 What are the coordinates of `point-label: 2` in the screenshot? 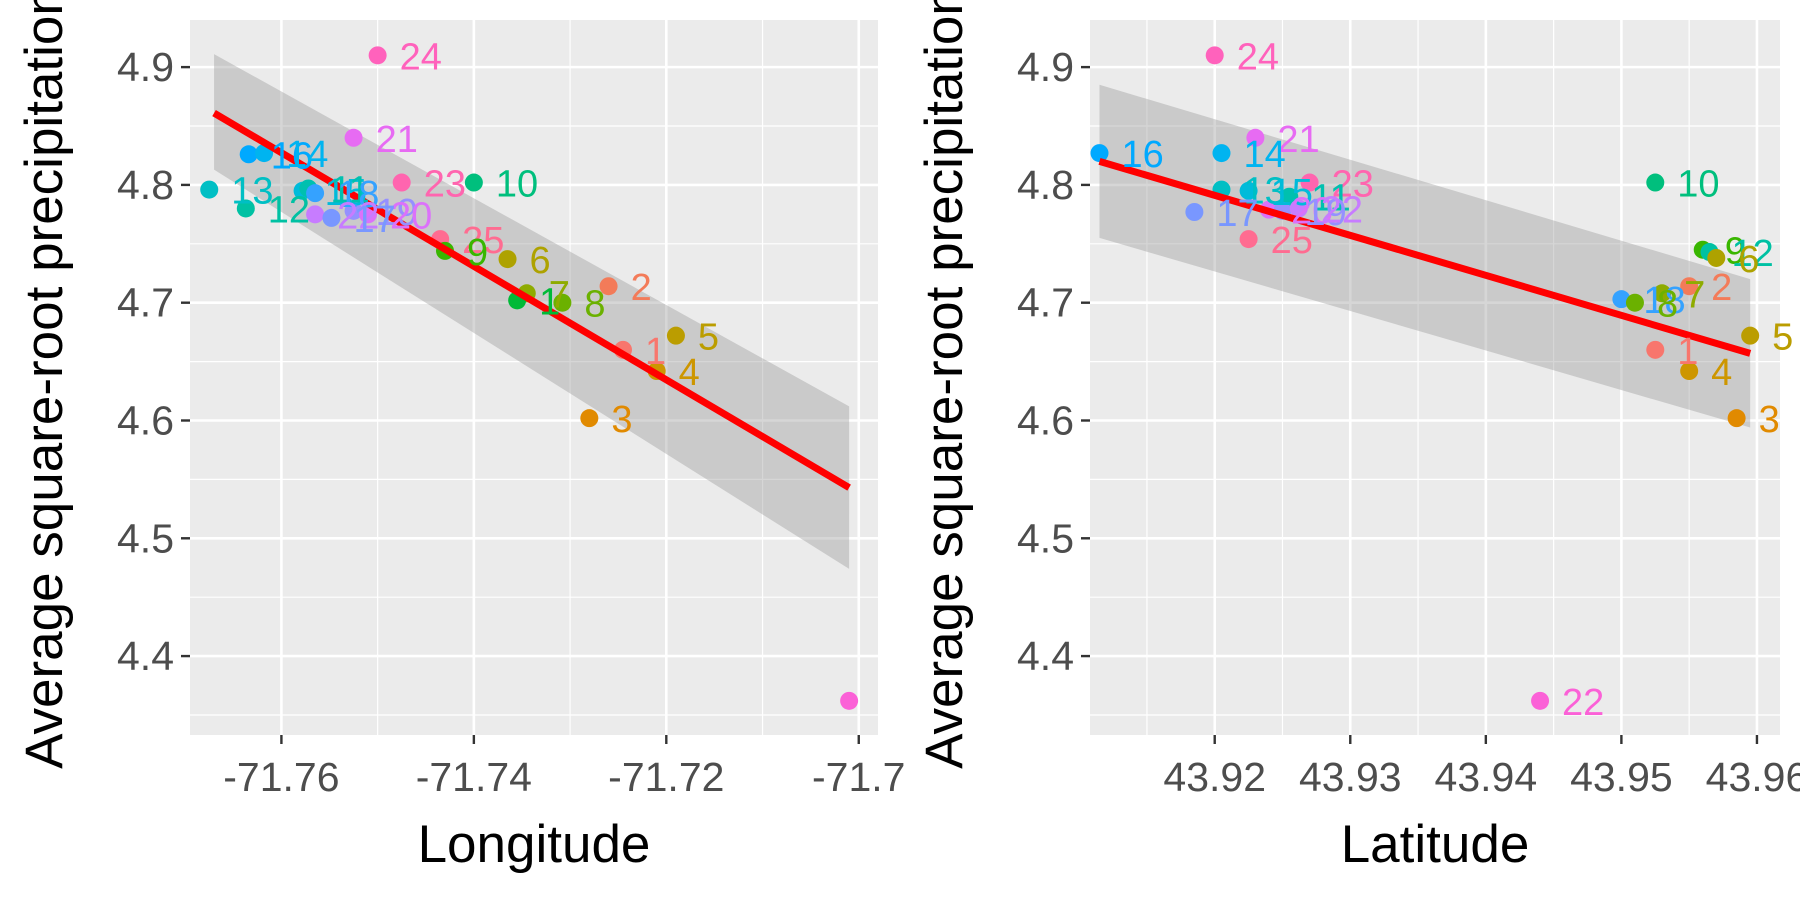 It's located at (1721, 288).